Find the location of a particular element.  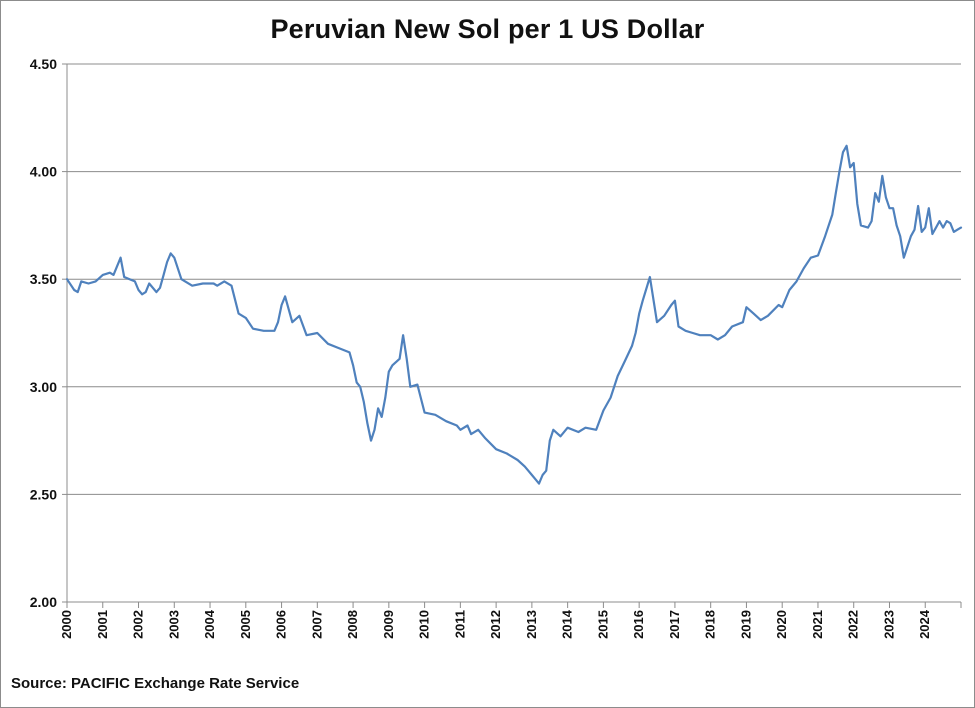

x-tick-label: 2019 is located at coordinates (745, 624).